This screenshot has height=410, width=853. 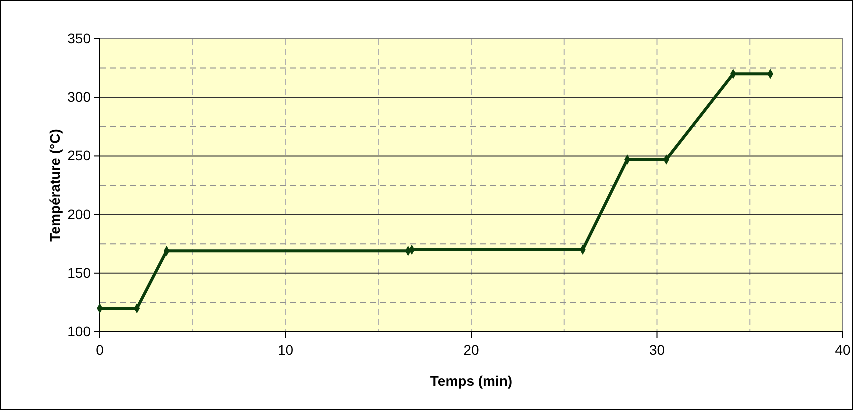 I want to click on x-tick-label: 30, so click(x=657, y=350).